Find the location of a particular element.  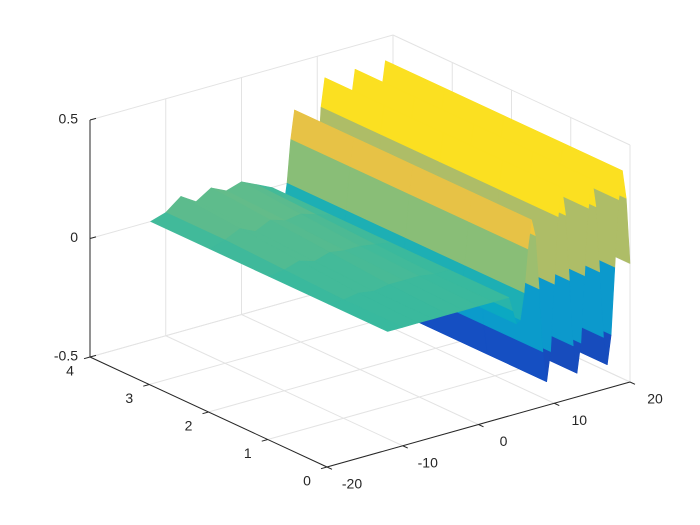

y-tick-label: 0 is located at coordinates (307, 481).